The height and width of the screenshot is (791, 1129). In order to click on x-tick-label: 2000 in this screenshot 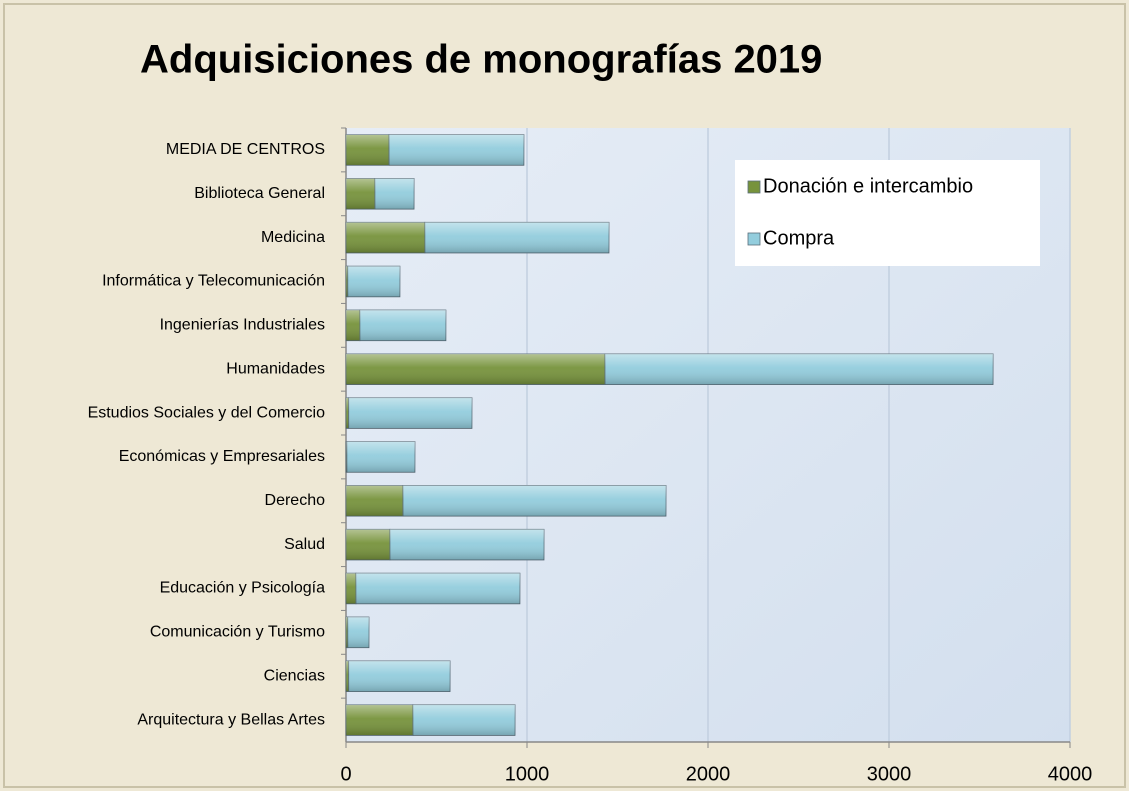, I will do `click(708, 774)`.